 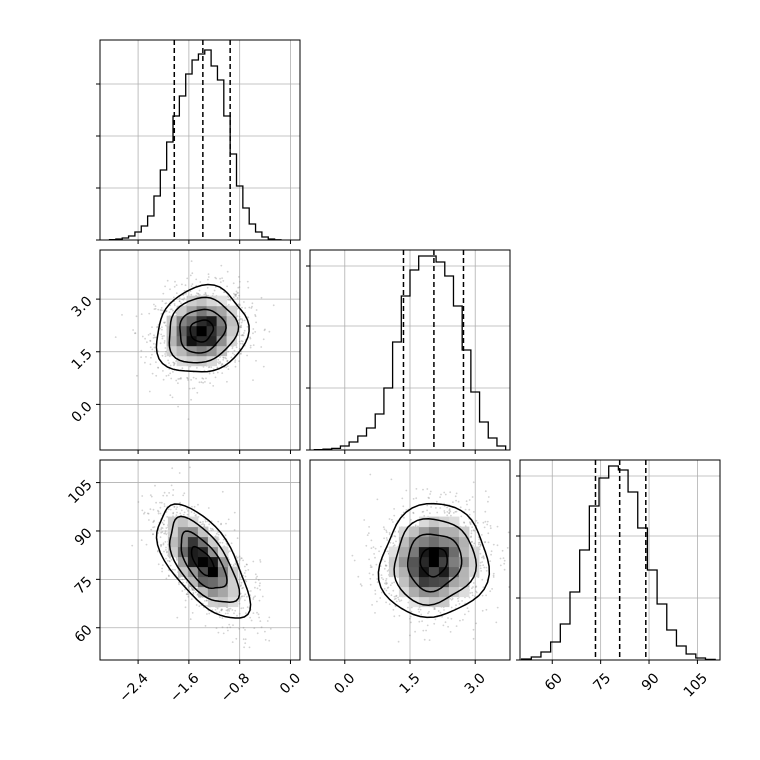 I want to click on xtick-label: 60, so click(x=554, y=682).